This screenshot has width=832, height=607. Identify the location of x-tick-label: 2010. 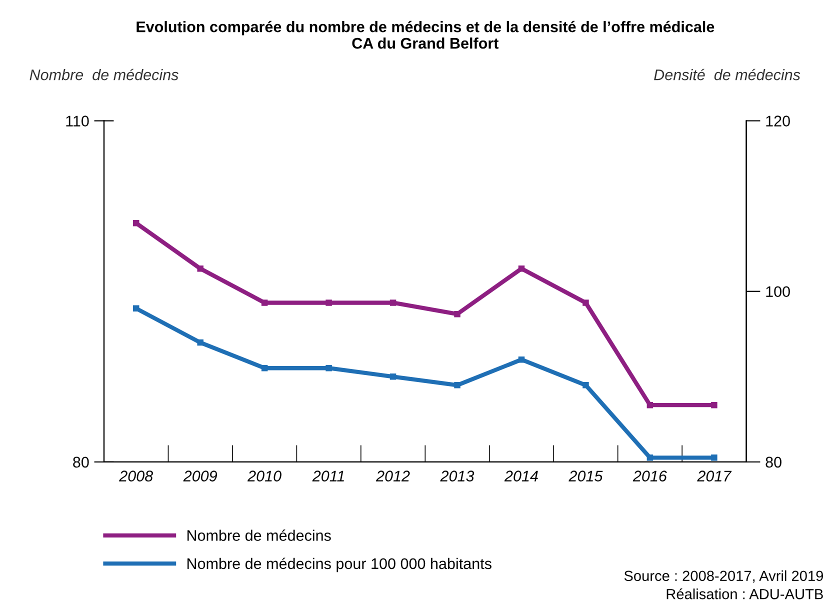
(264, 476).